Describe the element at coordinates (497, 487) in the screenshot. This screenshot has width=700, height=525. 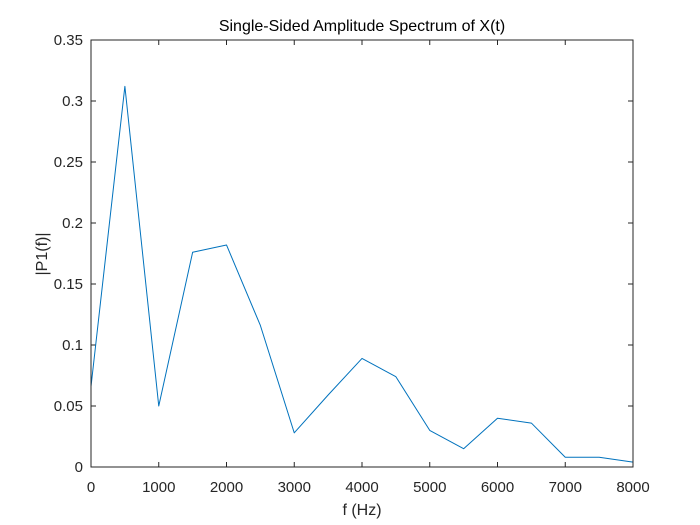
I see `x-tick-label: 6000` at that location.